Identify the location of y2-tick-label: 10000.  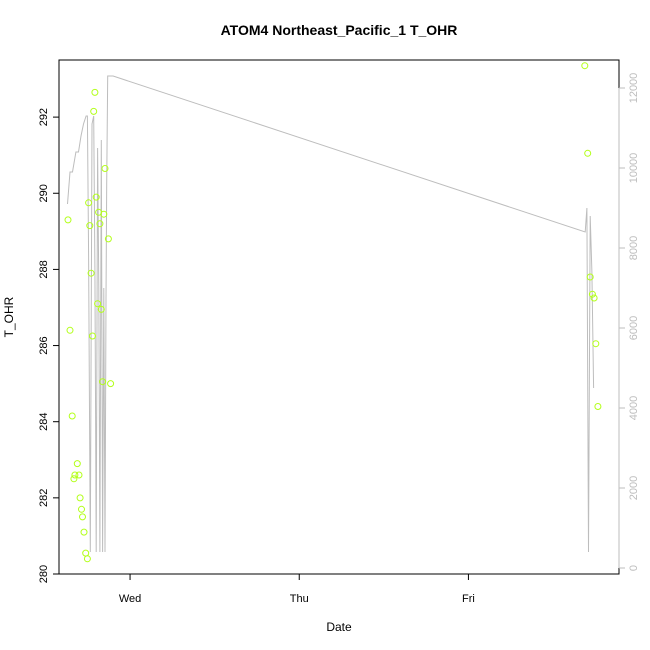
(634, 168).